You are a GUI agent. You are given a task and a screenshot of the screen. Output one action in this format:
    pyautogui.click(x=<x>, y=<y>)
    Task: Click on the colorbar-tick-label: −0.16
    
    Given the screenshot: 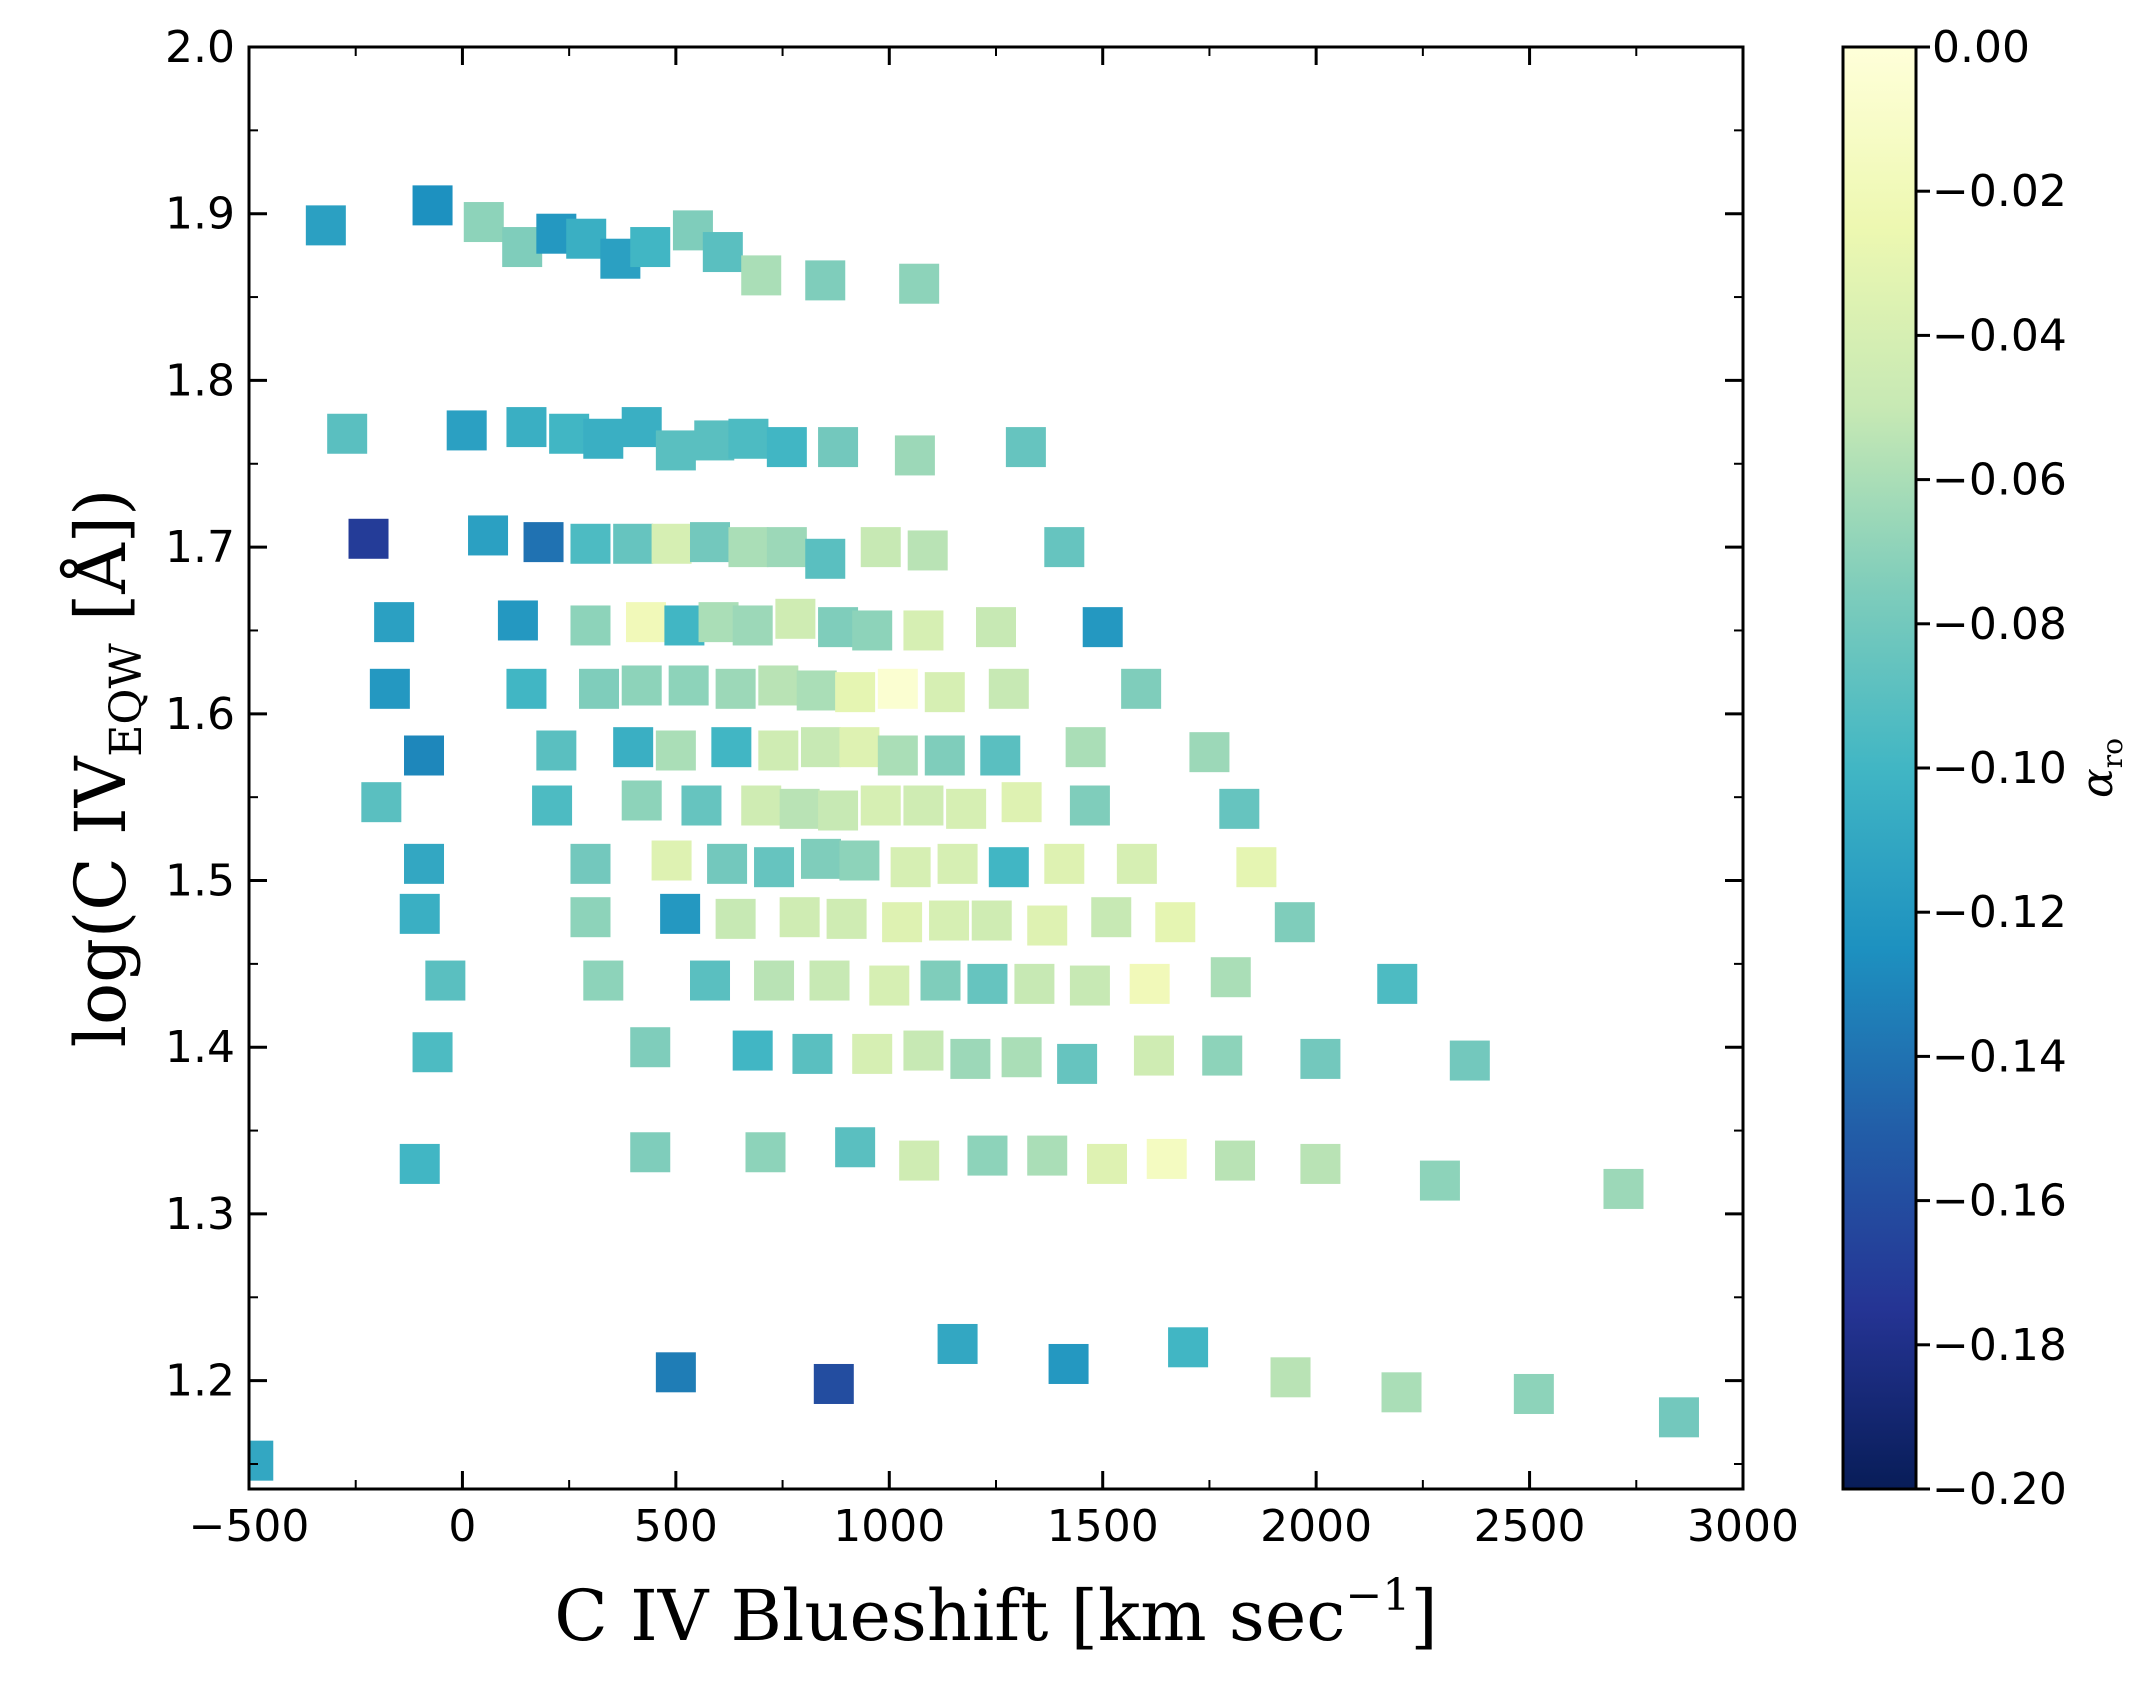 What is the action you would take?
    pyautogui.click(x=1999, y=1201)
    